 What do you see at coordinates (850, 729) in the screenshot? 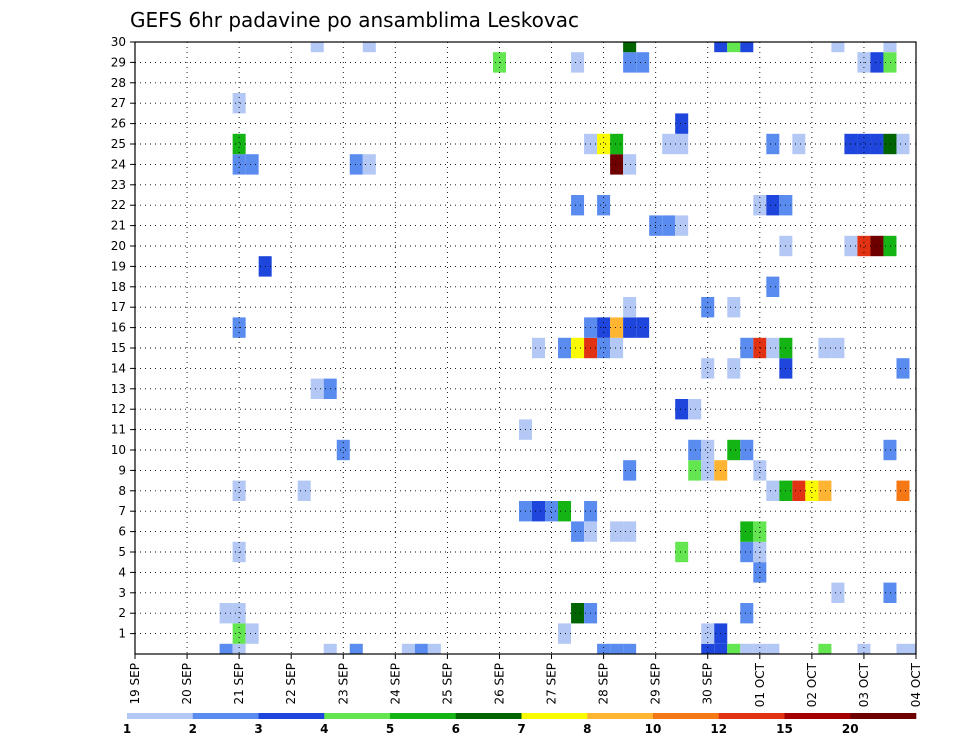
I see `colorbar-label: 20` at bounding box center [850, 729].